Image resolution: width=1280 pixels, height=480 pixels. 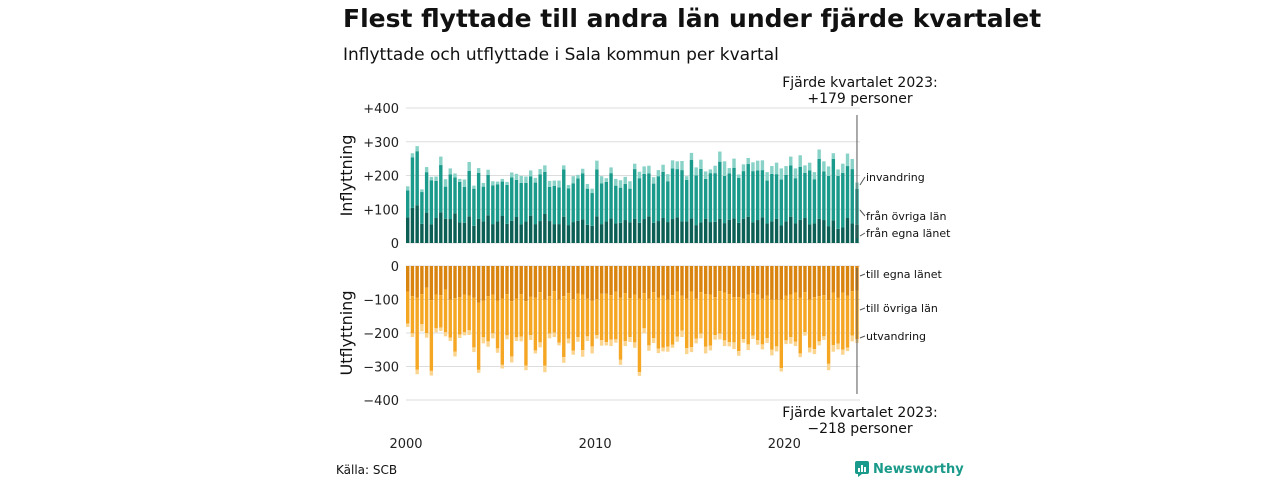 What do you see at coordinates (862, 469) in the screenshot?
I see `newsworthy-icon` at bounding box center [862, 469].